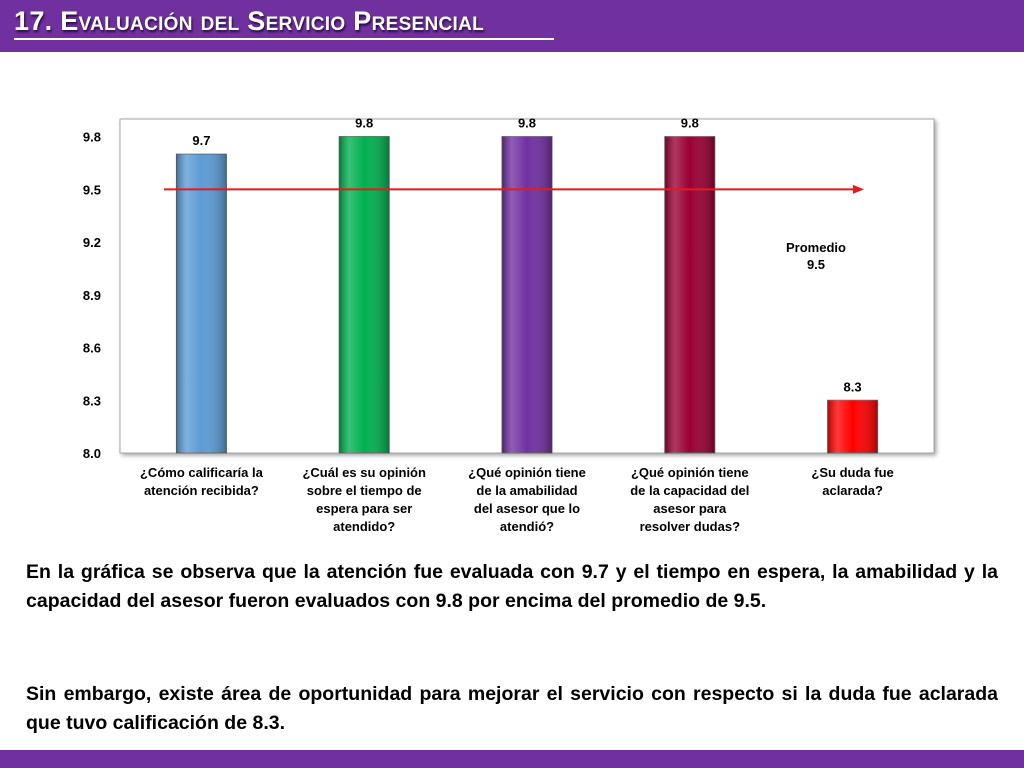 The width and height of the screenshot is (1024, 768). What do you see at coordinates (92, 400) in the screenshot?
I see `y-tick-label: 8.3` at bounding box center [92, 400].